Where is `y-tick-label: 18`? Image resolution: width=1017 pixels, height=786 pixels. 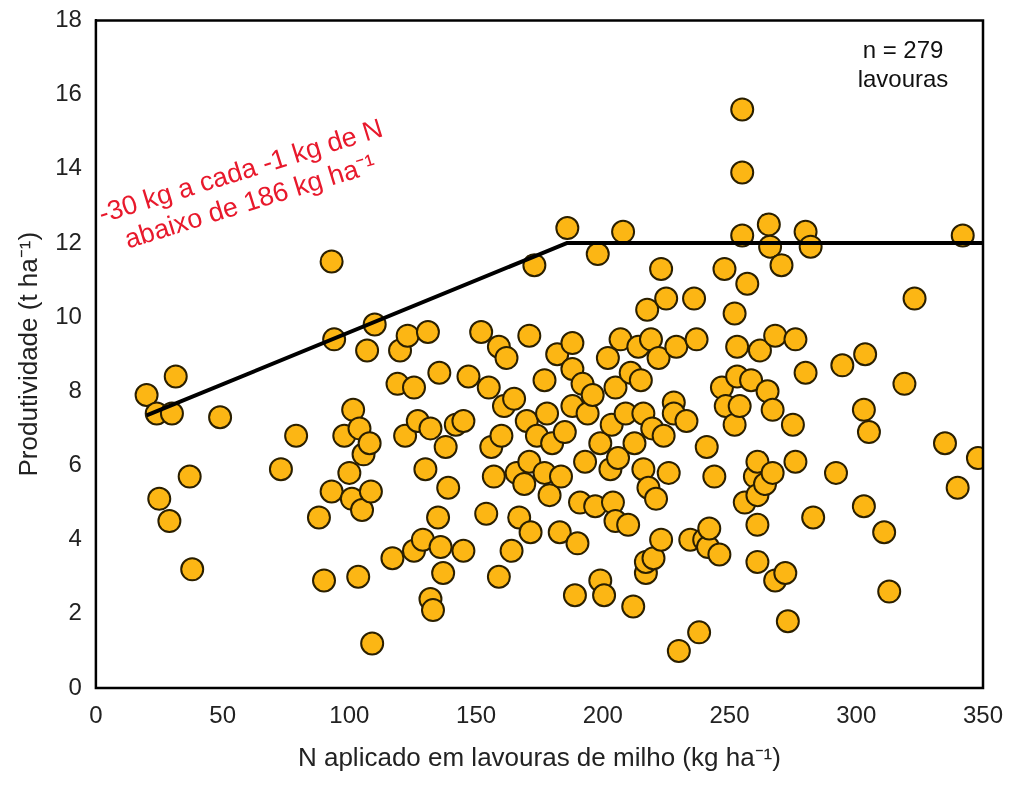 y-tick-label: 18 is located at coordinates (68, 19).